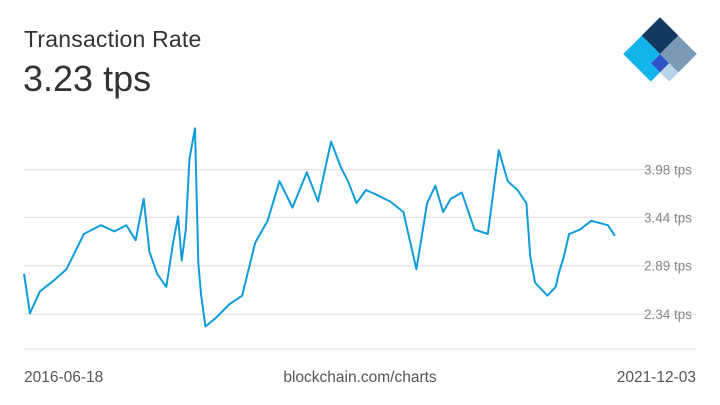  Describe the element at coordinates (668, 217) in the screenshot. I see `y-tick-label-1: 3.44 tps` at that location.